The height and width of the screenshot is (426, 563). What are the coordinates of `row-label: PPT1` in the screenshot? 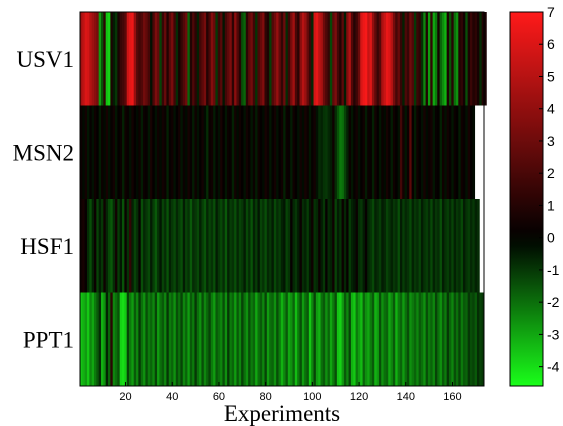 It's located at (48, 339).